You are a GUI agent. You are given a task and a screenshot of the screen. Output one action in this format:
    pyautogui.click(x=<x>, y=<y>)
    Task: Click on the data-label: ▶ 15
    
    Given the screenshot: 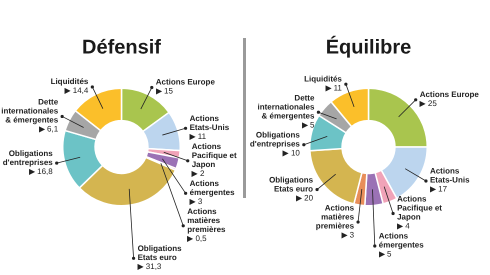 What is the action you would take?
    pyautogui.click(x=165, y=91)
    